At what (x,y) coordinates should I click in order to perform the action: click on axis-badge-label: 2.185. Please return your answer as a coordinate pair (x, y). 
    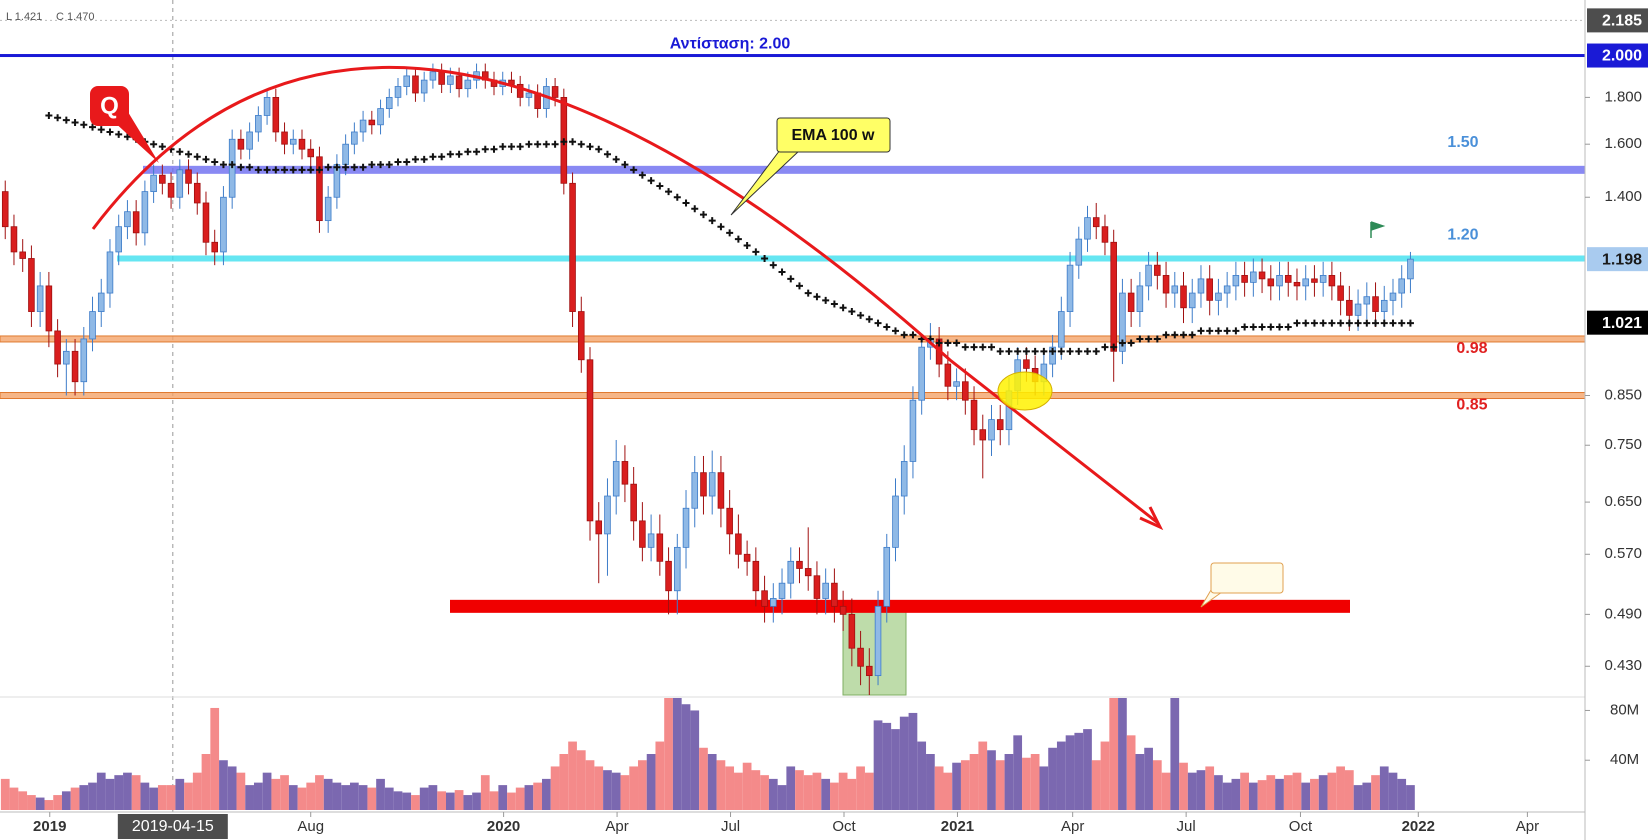
    Looking at the image, I should click on (1622, 21).